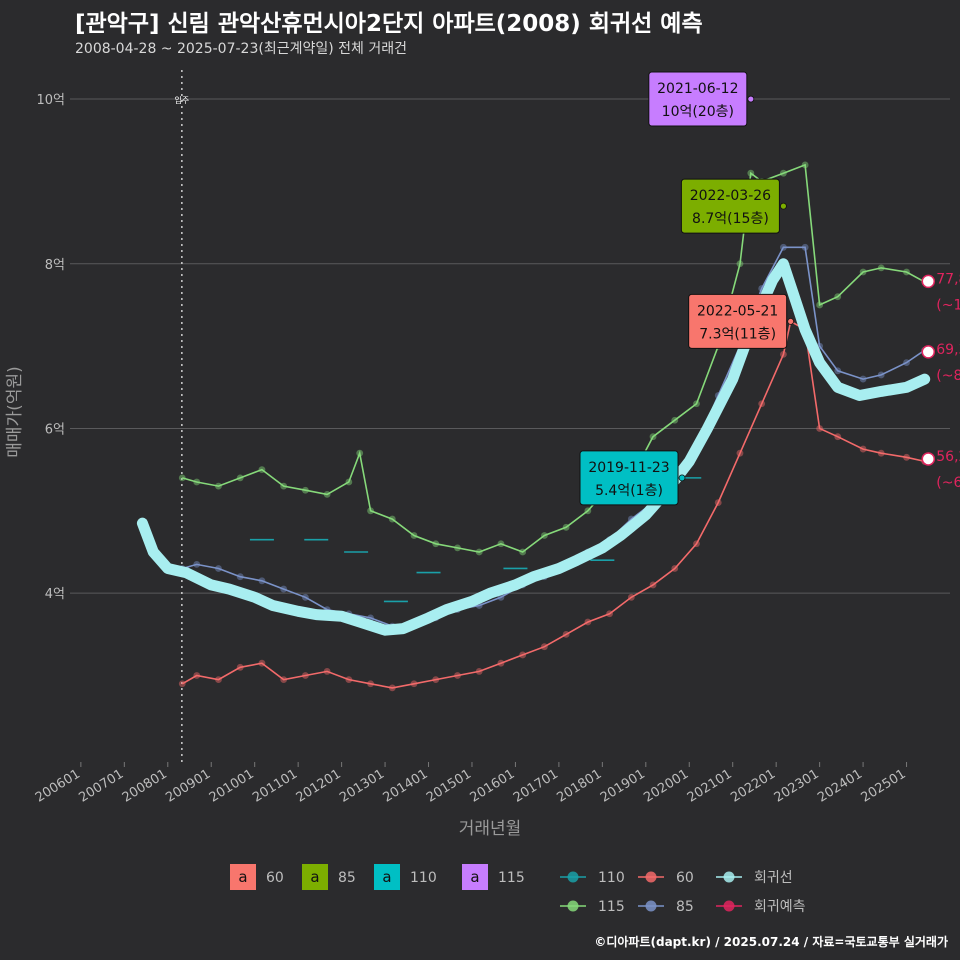  I want to click on x-tick-label: 201901, so click(623, 786).